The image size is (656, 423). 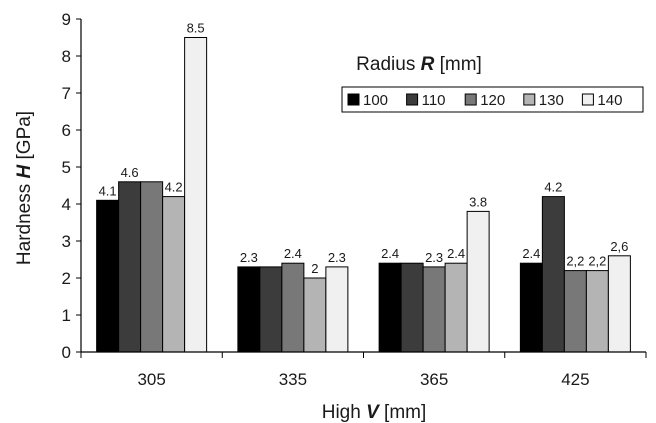 What do you see at coordinates (66, 204) in the screenshot?
I see `y-tick-label: 4` at bounding box center [66, 204].